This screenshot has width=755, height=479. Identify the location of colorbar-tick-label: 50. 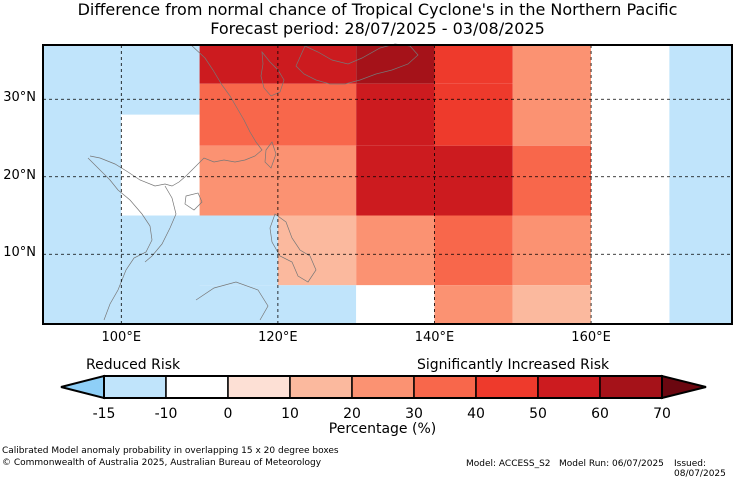
(538, 414).